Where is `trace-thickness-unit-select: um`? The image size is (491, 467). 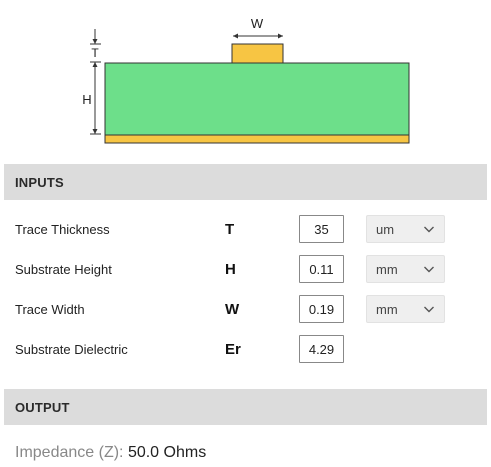
trace-thickness-unit-select: um is located at coordinates (405, 229).